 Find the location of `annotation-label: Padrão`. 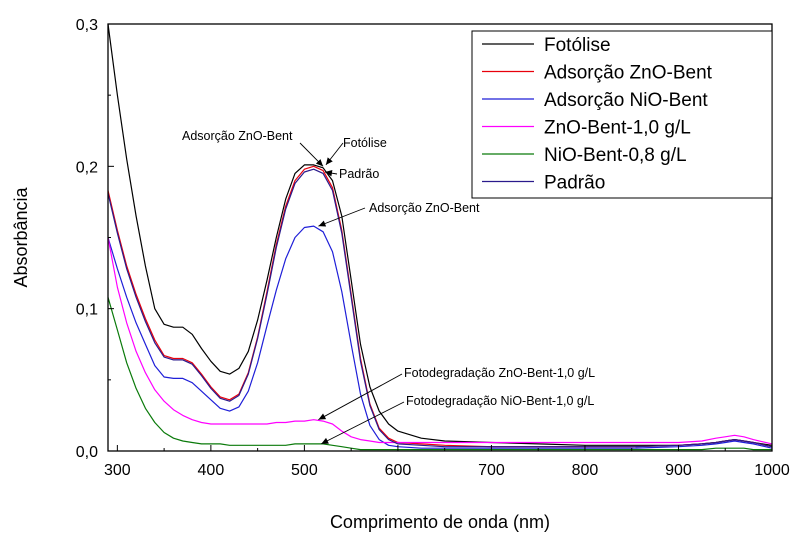

annotation-label: Padrão is located at coordinates (359, 174).